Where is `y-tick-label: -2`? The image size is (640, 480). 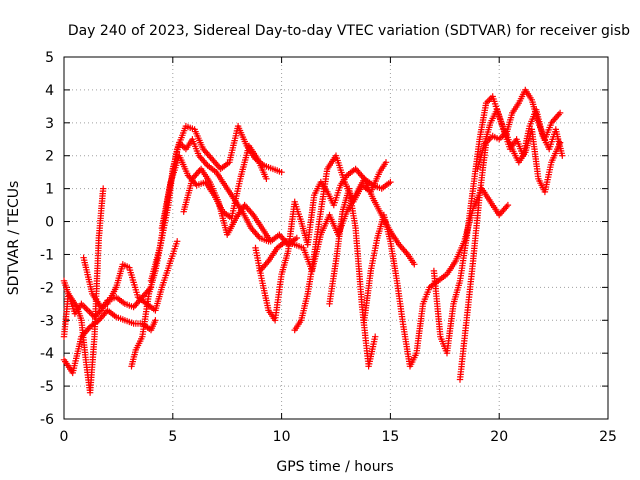 y-tick-label: -2 is located at coordinates (47, 288).